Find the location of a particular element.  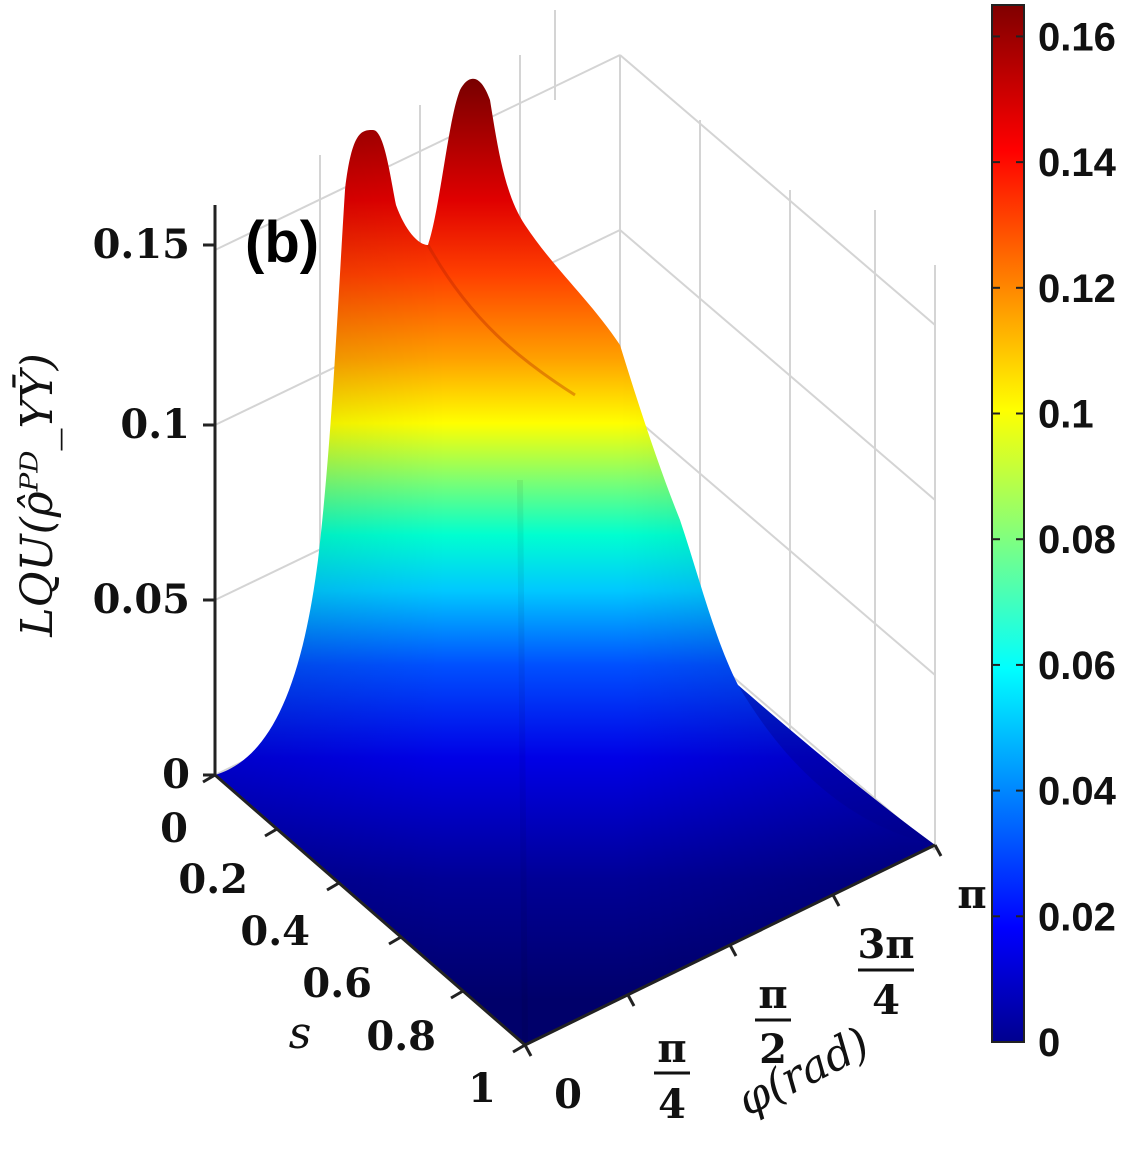

phi-tick-label: π is located at coordinates (971, 894).